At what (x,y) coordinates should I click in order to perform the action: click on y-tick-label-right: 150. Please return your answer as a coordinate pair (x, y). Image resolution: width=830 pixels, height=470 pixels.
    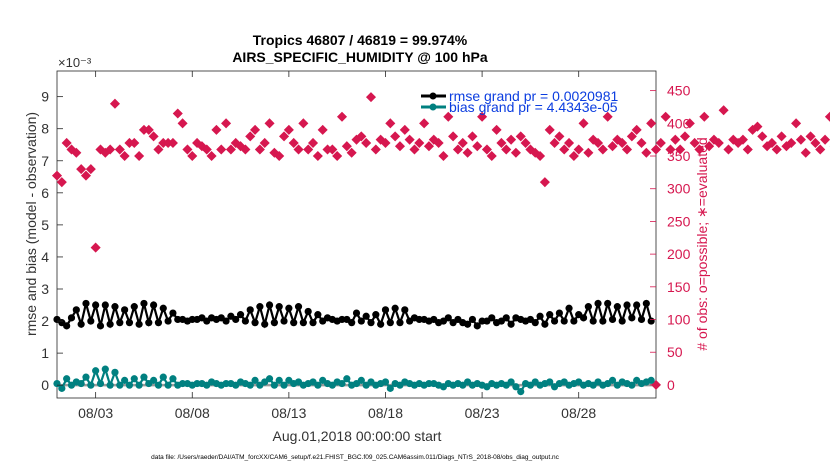
    Looking at the image, I should click on (679, 287).